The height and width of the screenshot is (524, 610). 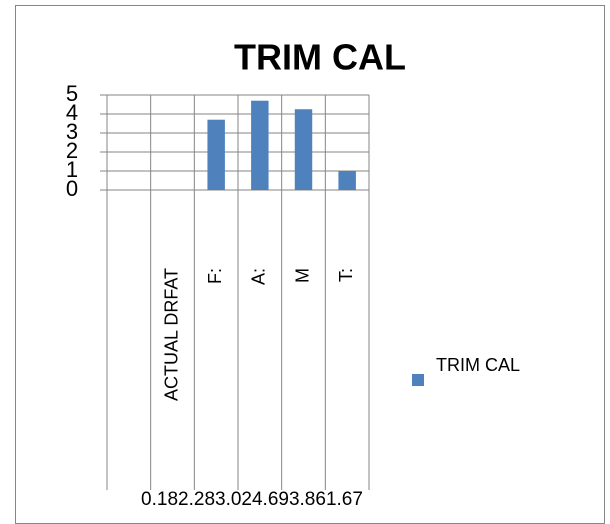 I want to click on chart-title: TRIM CAL, so click(x=320, y=57).